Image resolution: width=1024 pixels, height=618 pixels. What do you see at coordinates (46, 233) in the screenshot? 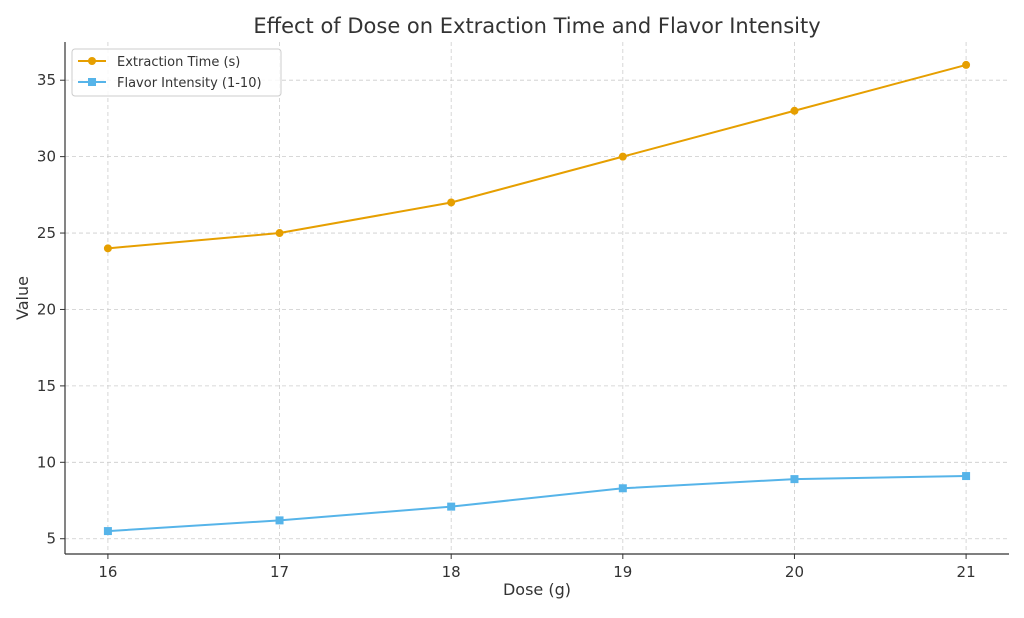
I see `y-tick-label: 25` at bounding box center [46, 233].